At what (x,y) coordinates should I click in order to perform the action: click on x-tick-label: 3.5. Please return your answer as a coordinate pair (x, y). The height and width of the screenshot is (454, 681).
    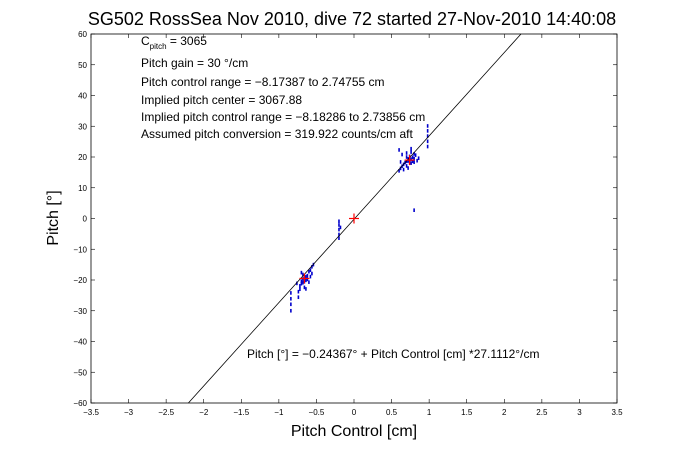
    Looking at the image, I should click on (617, 412).